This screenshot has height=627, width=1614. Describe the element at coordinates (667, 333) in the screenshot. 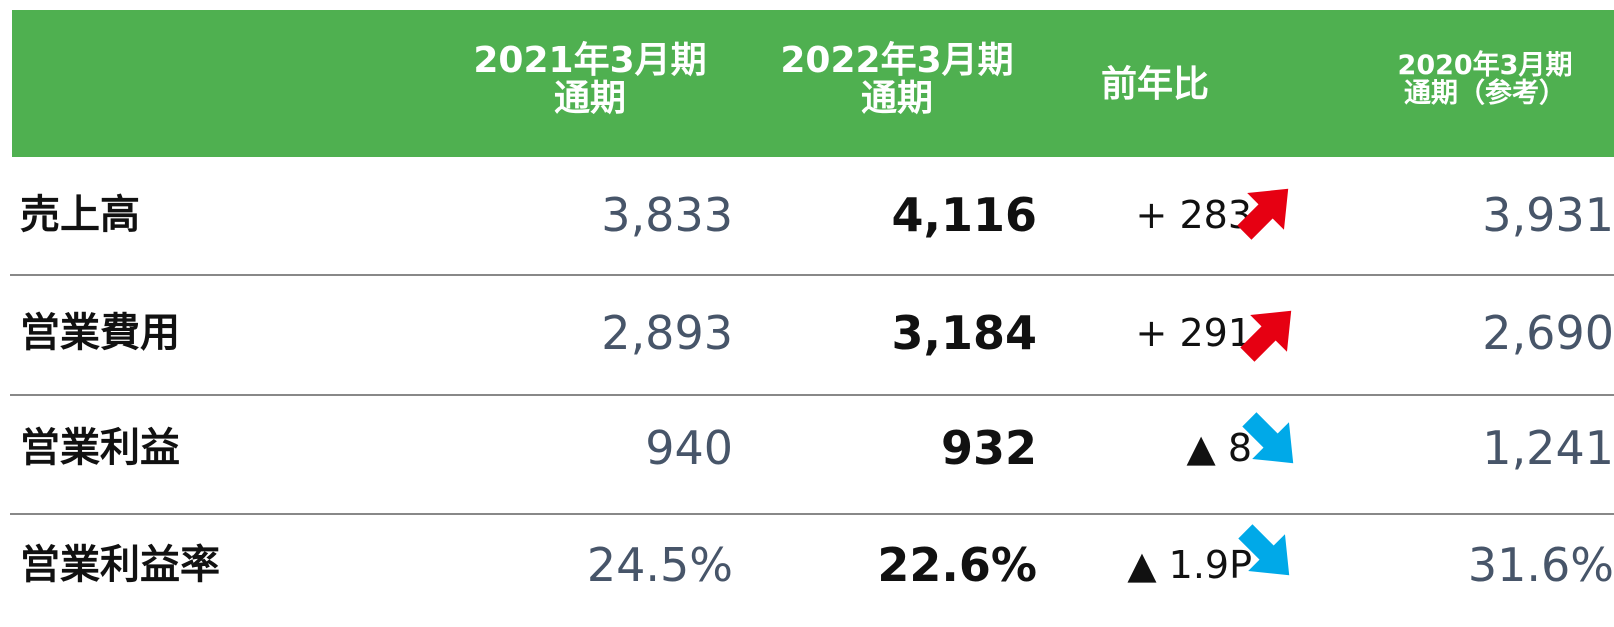

I see `value-2021: 2,893` at that location.